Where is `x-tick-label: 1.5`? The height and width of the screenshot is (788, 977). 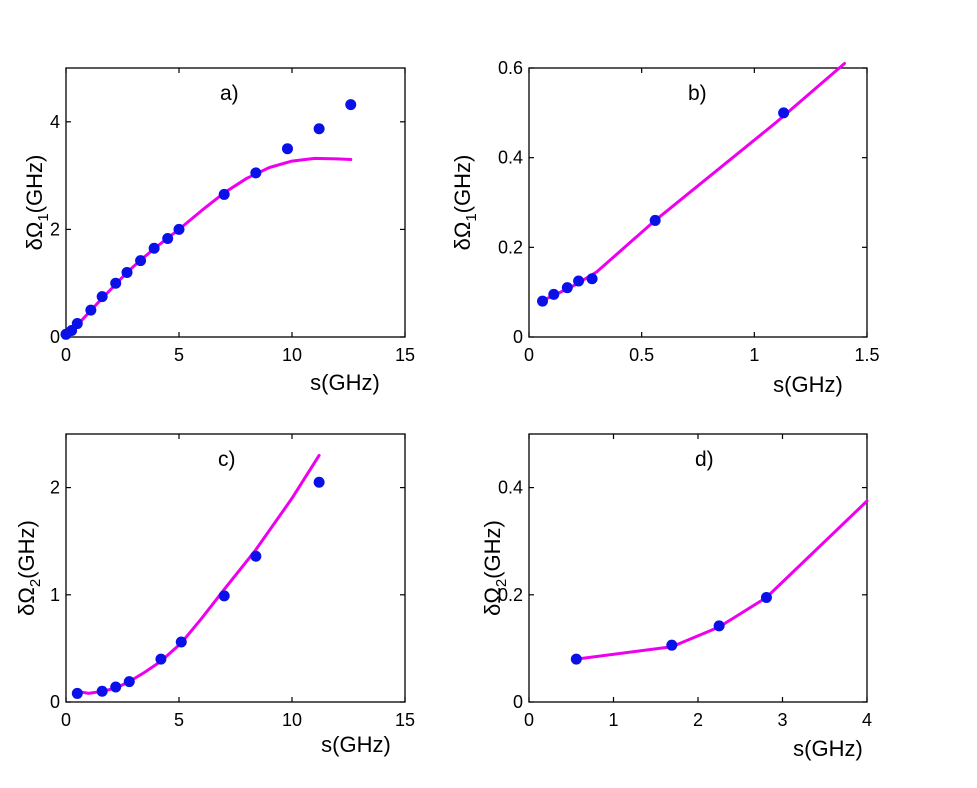
x-tick-label: 1.5 is located at coordinates (866, 355).